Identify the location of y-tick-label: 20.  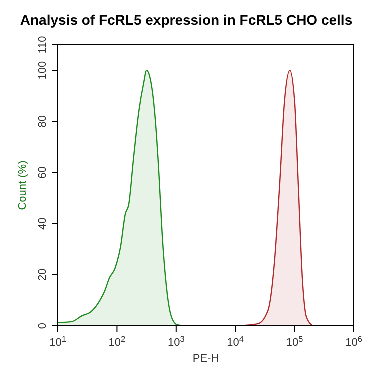
(43, 275).